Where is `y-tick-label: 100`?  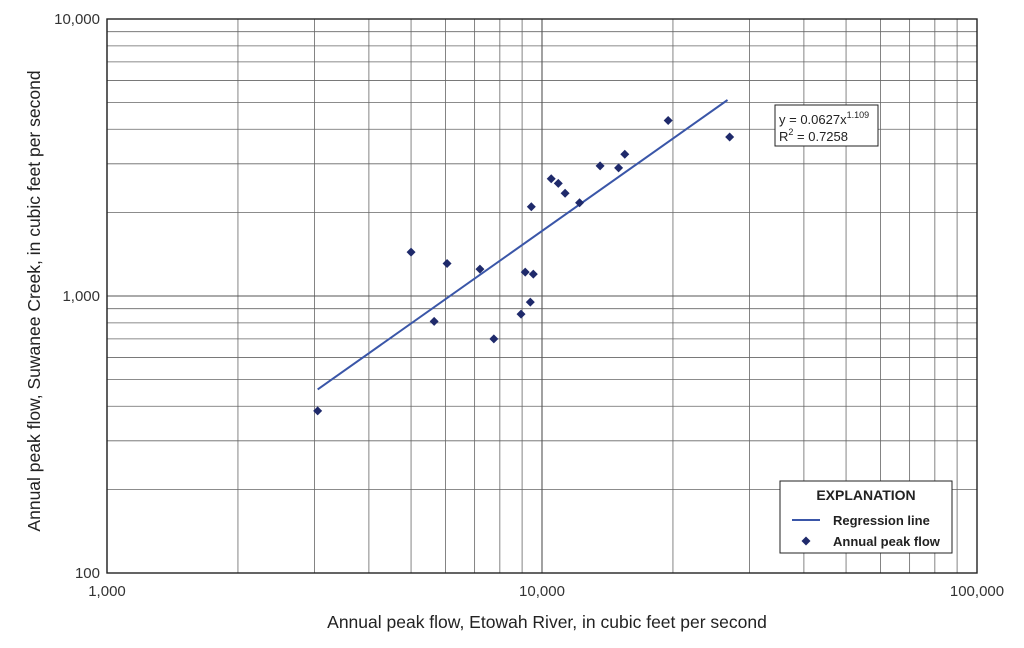
y-tick-label: 100 is located at coordinates (87, 573).